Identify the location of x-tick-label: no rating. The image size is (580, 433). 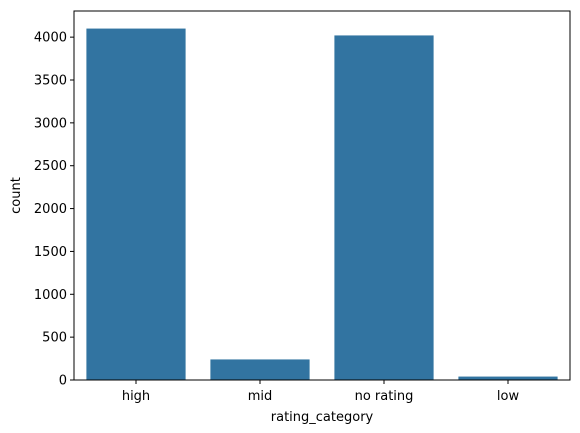
(384, 396).